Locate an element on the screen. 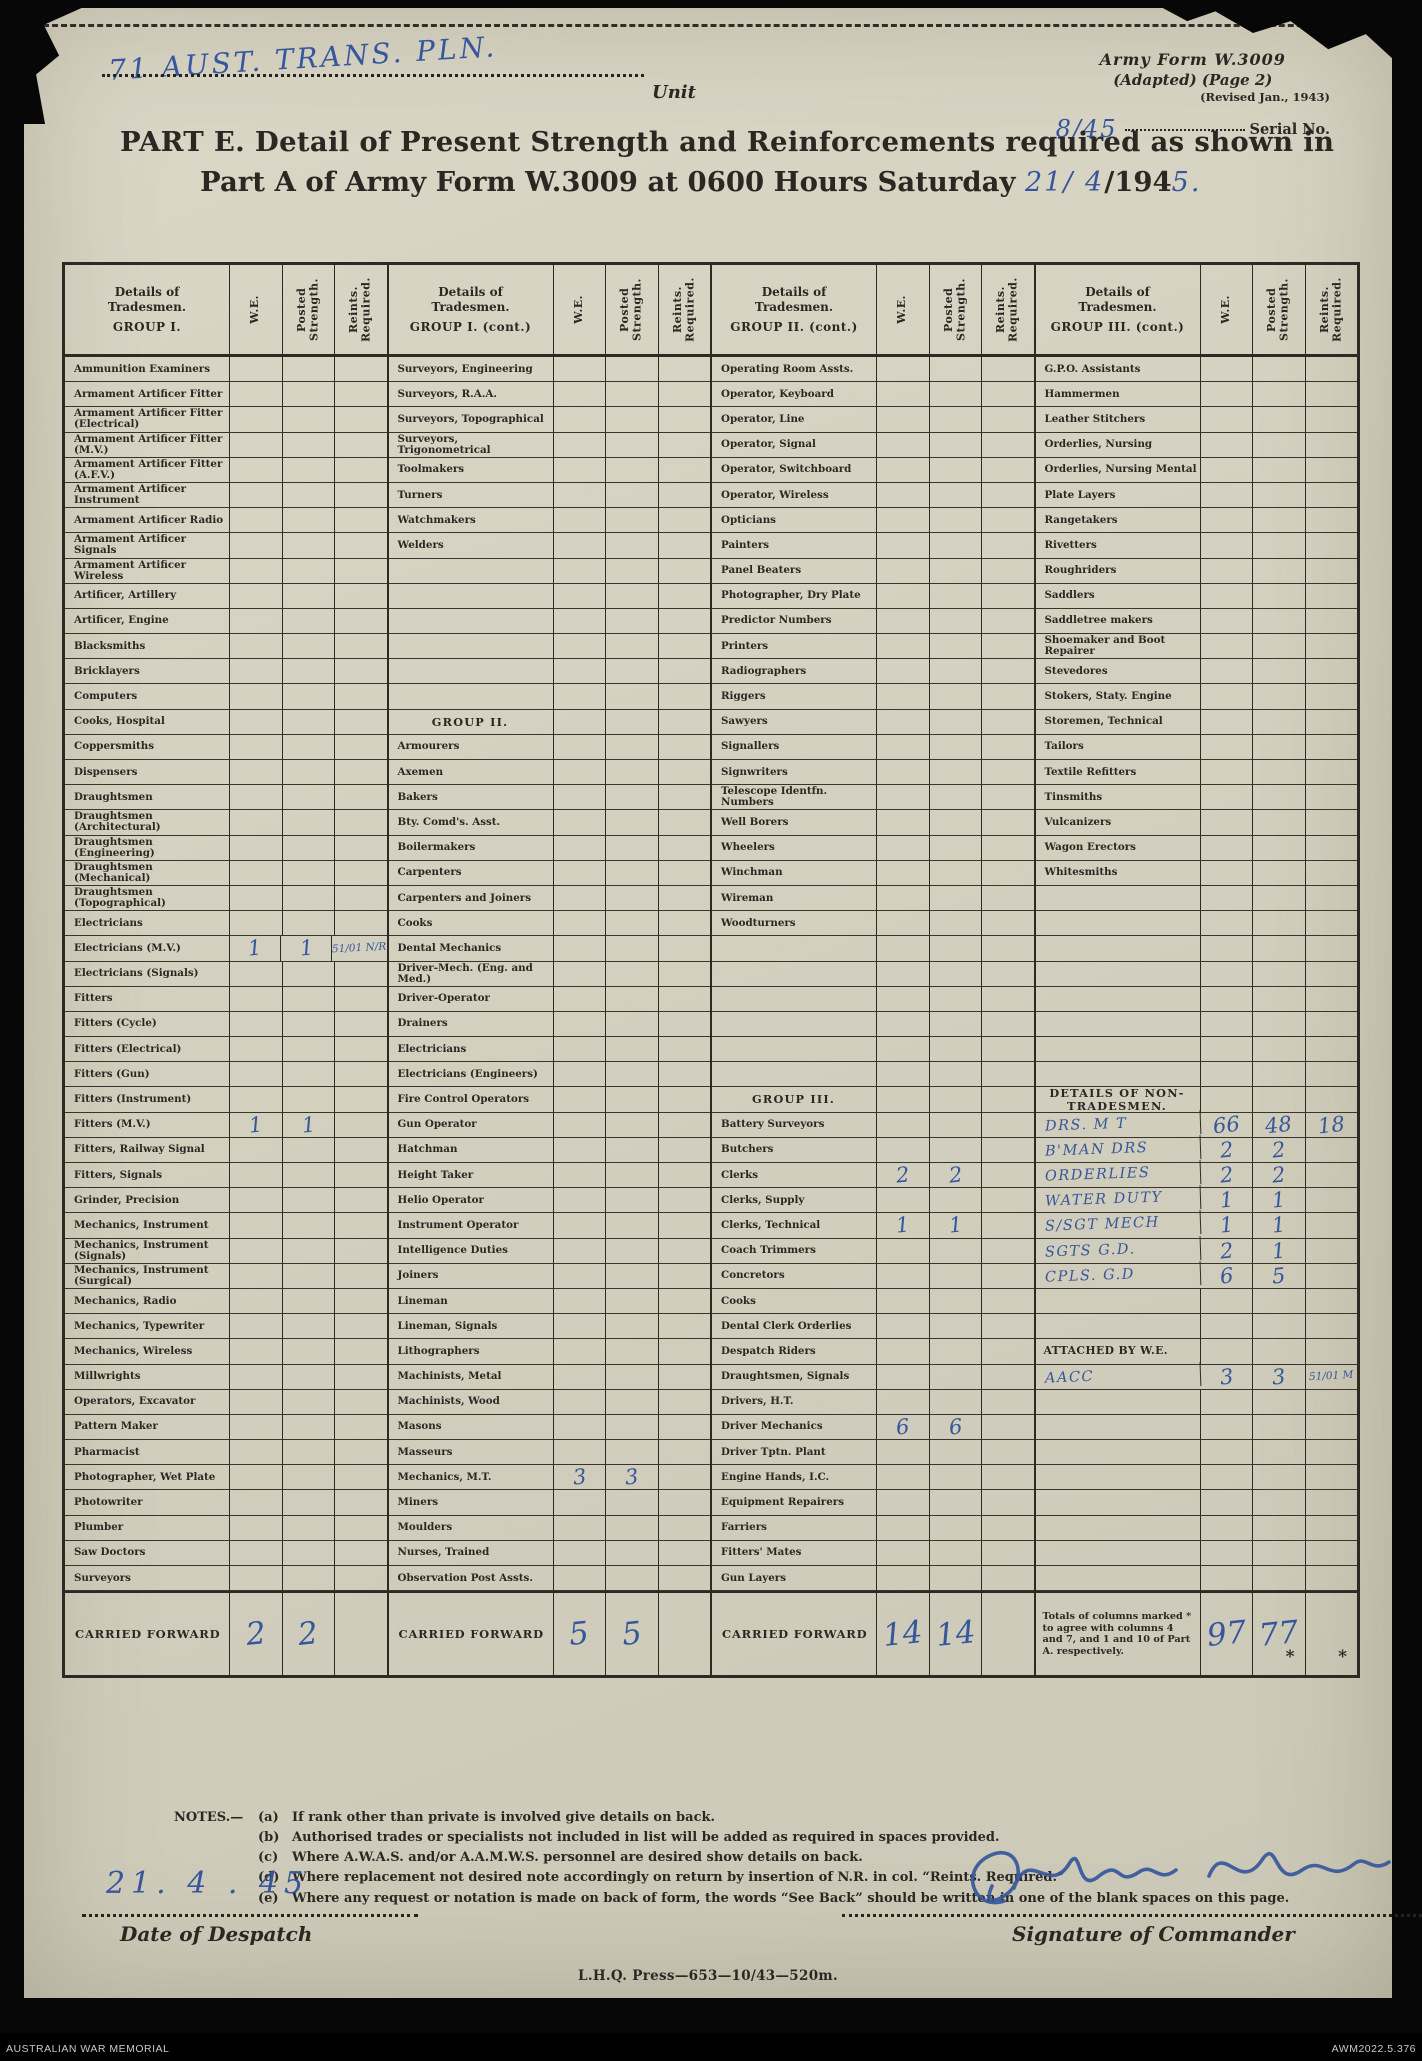 Image resolution: width=1422 pixels, height=2061 pixels. trade-label: Dispensers is located at coordinates (147, 772).